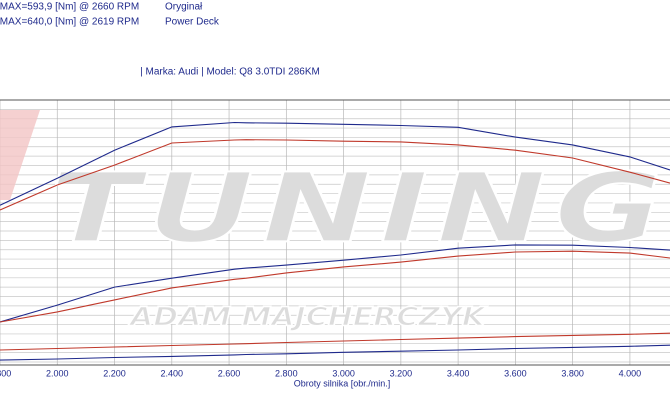 The width and height of the screenshot is (670, 400). I want to click on x-tick-label: 2.800, so click(286, 373).